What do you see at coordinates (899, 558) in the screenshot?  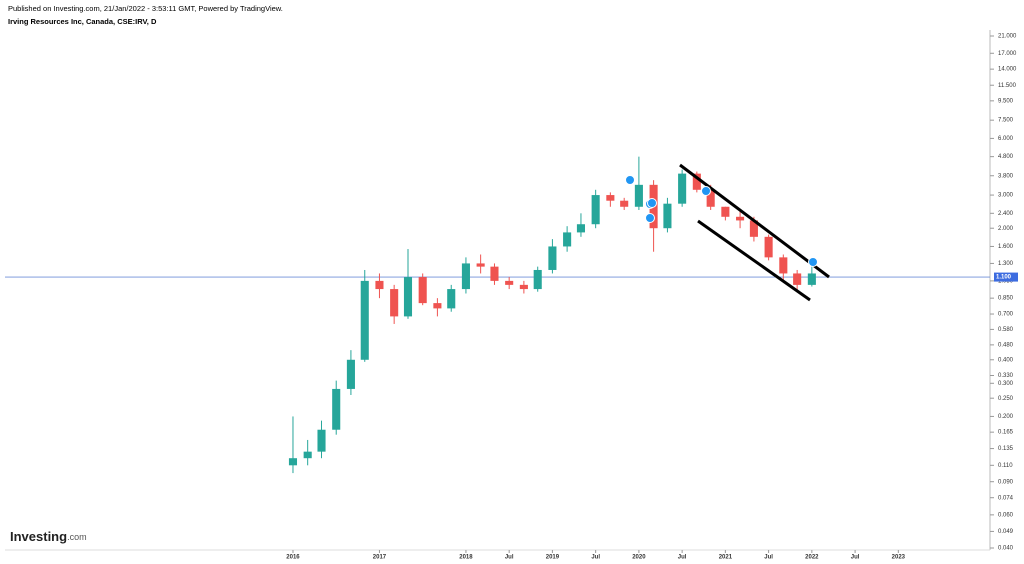 I see `x-tick-label: 2023` at bounding box center [899, 558].